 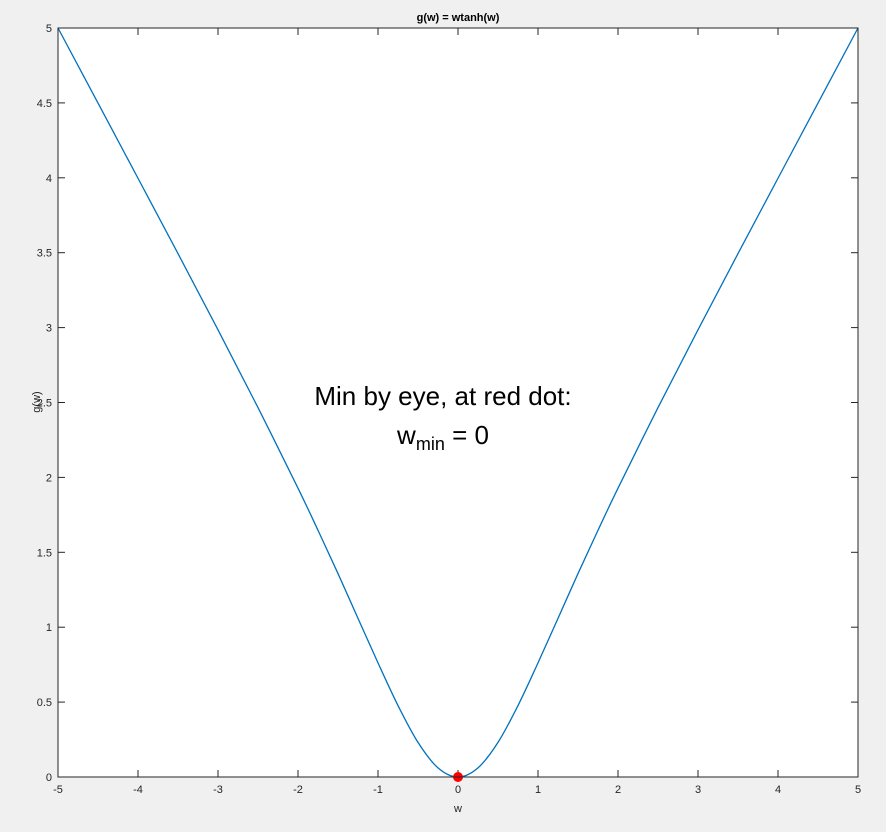 What do you see at coordinates (44, 104) in the screenshot?
I see `y-tick-label: 4.5` at bounding box center [44, 104].